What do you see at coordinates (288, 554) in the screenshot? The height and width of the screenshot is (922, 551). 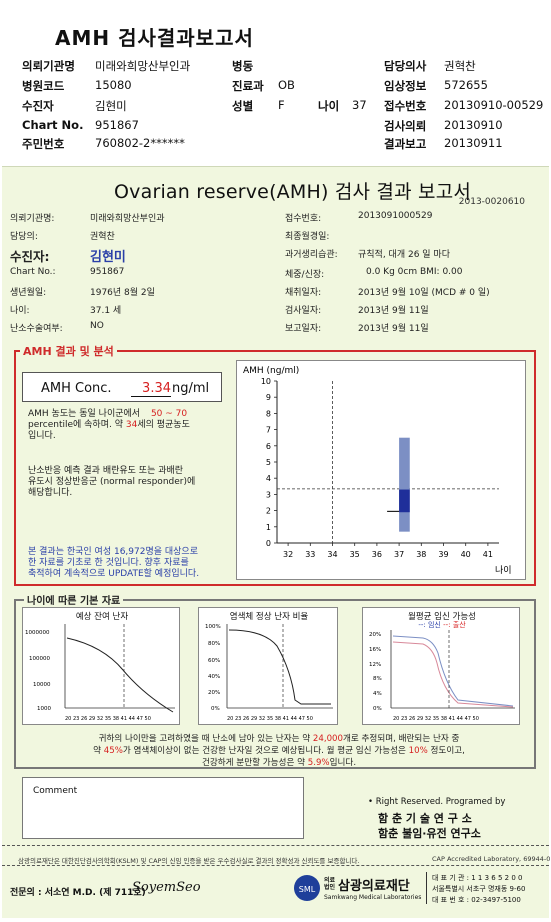 I see `x-tick-label: 32` at bounding box center [288, 554].